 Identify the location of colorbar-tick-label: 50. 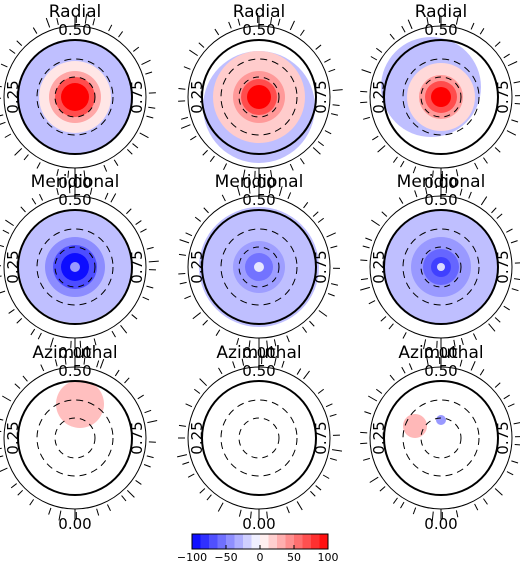
(294, 557).